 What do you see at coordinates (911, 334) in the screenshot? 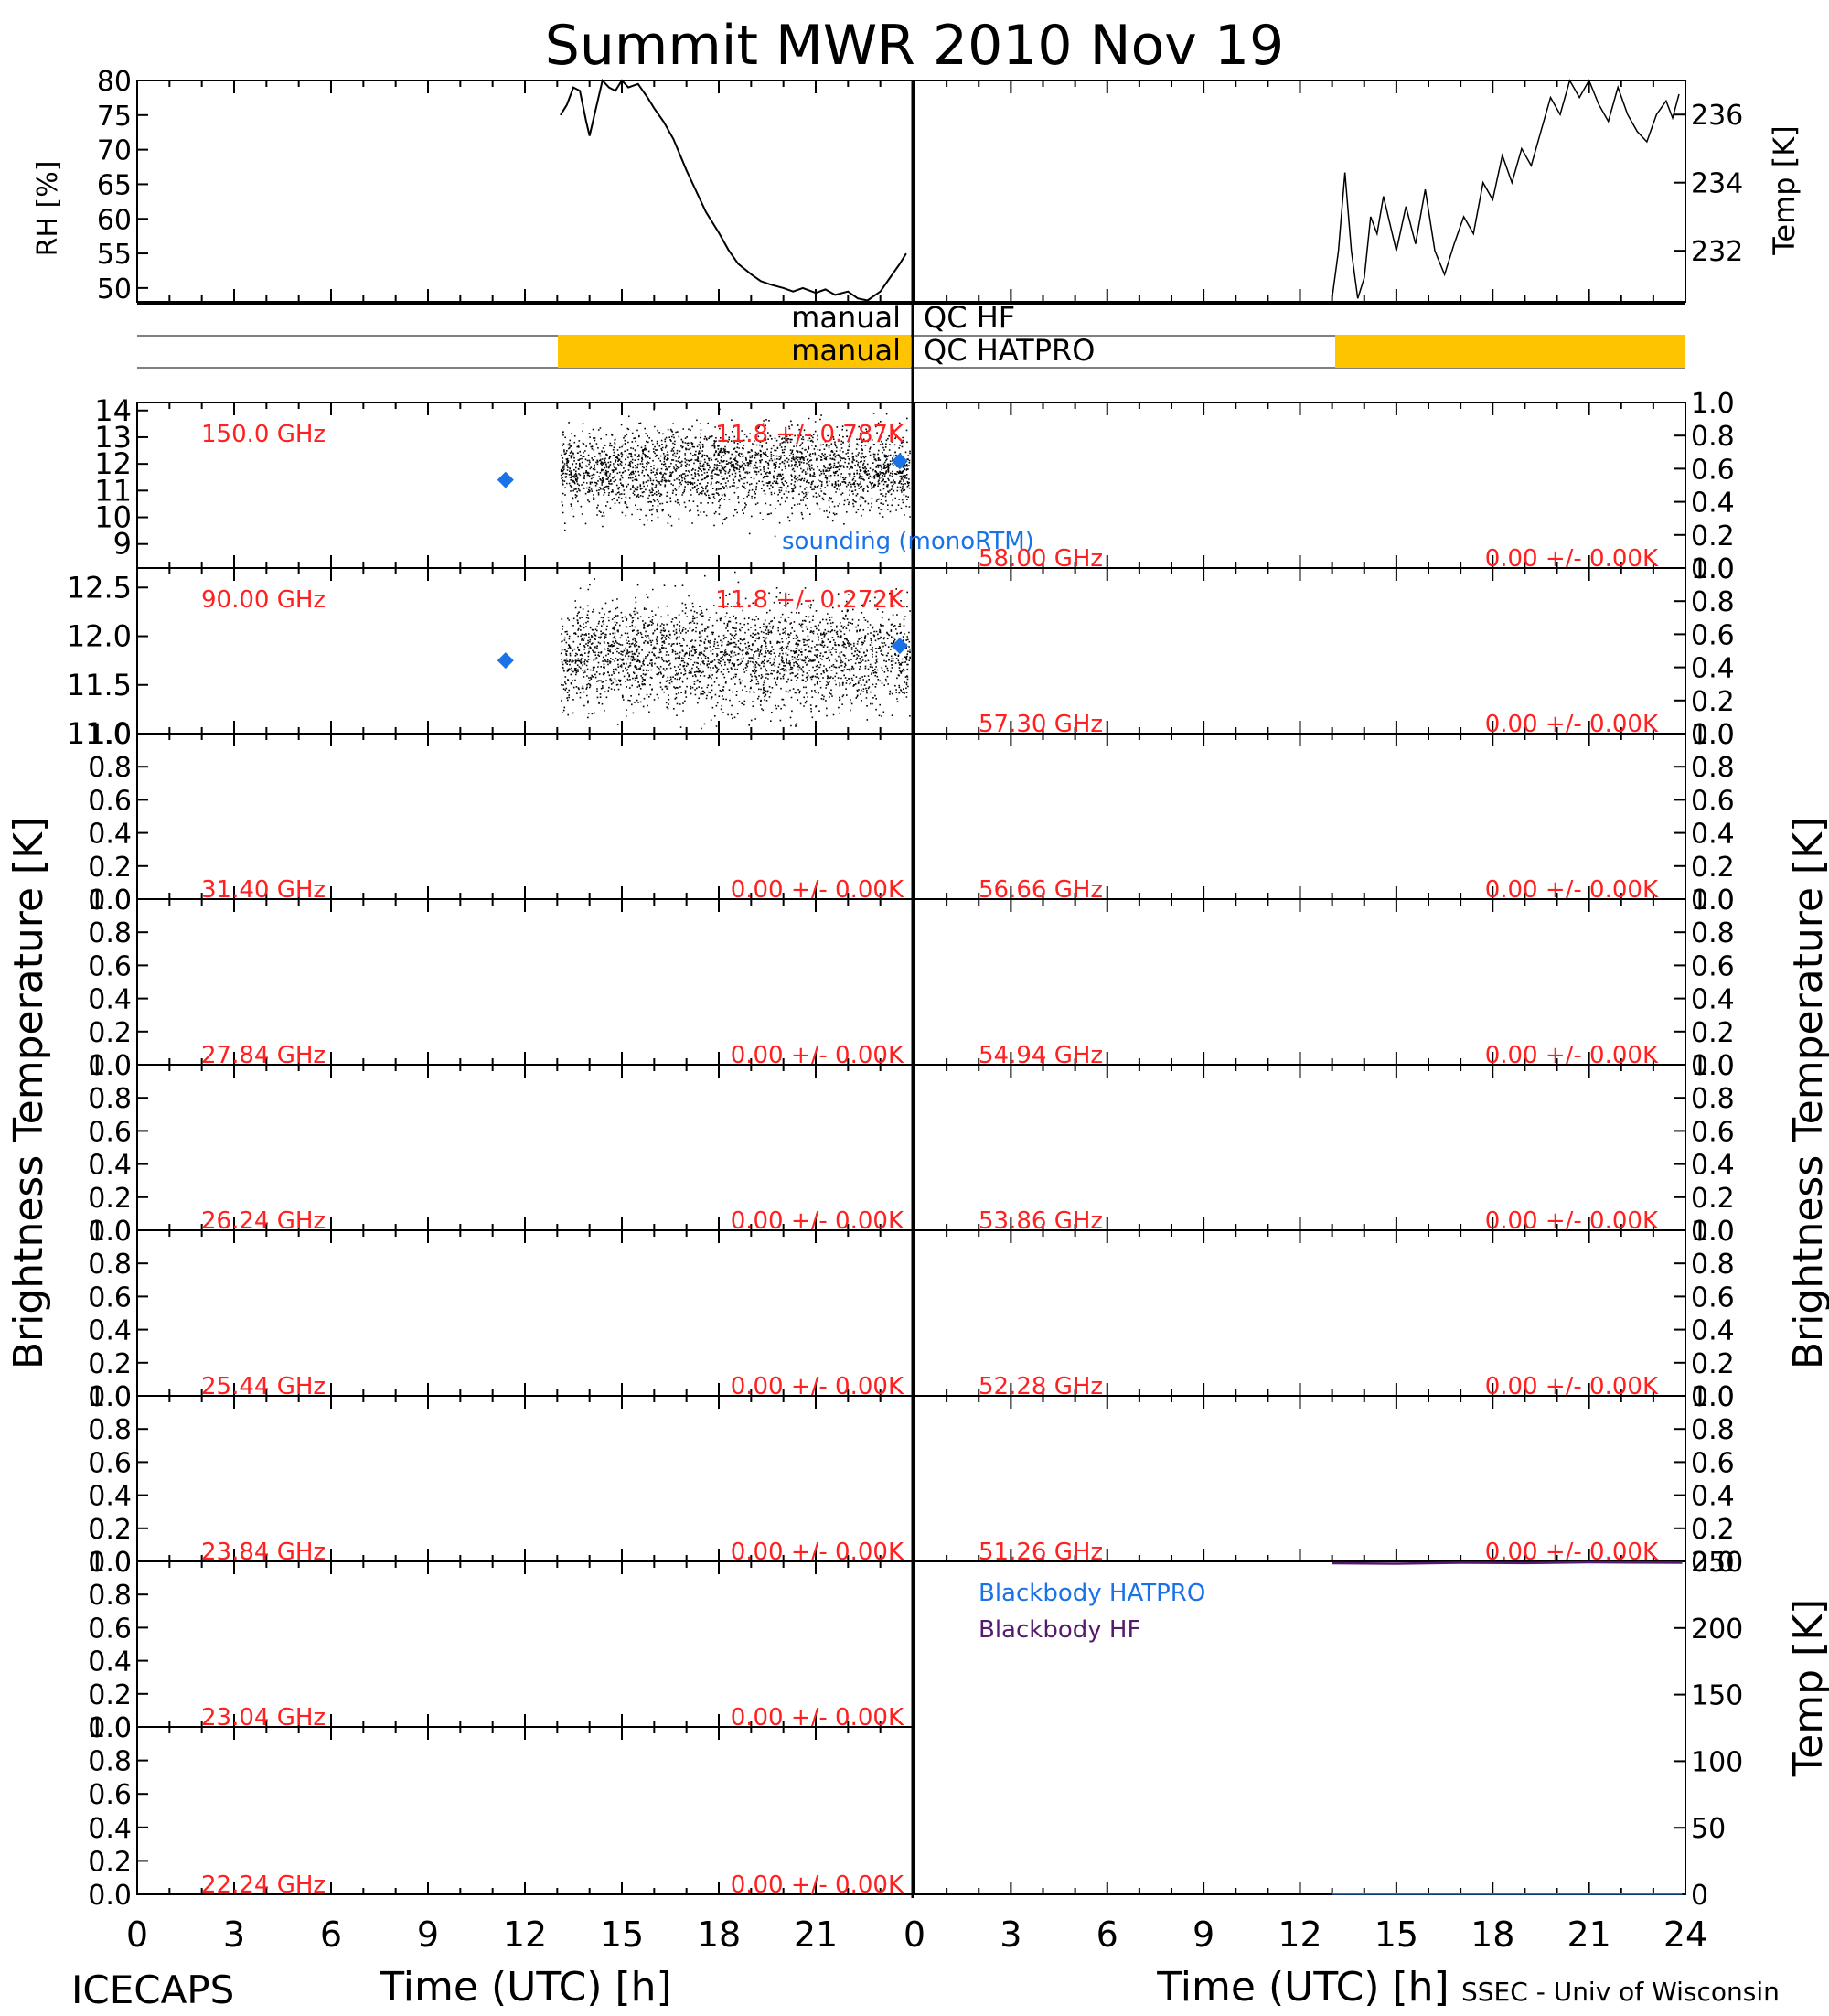
I see `qc-strips: manual QC HF manual QC HATPRO` at bounding box center [911, 334].